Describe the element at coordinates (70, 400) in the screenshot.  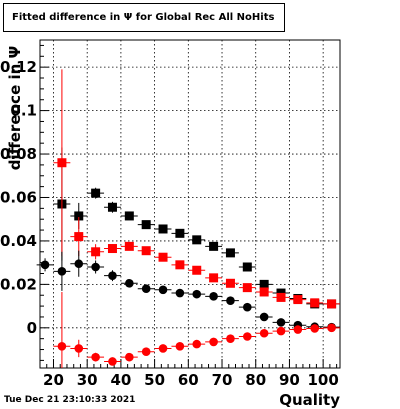
I see `footer-timestamp: Tue Dec 21 23:10:33 2021` at that location.